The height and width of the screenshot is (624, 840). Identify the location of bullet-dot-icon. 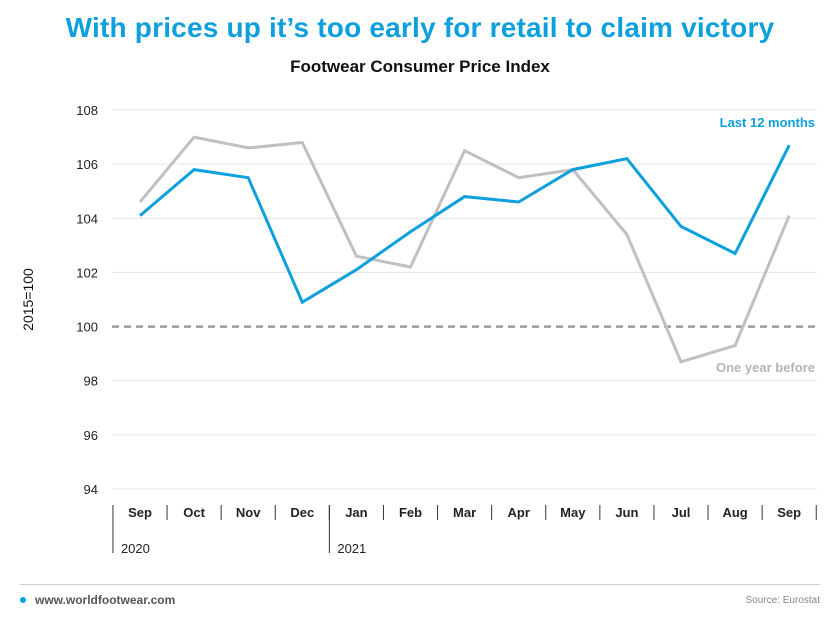
(23, 600).